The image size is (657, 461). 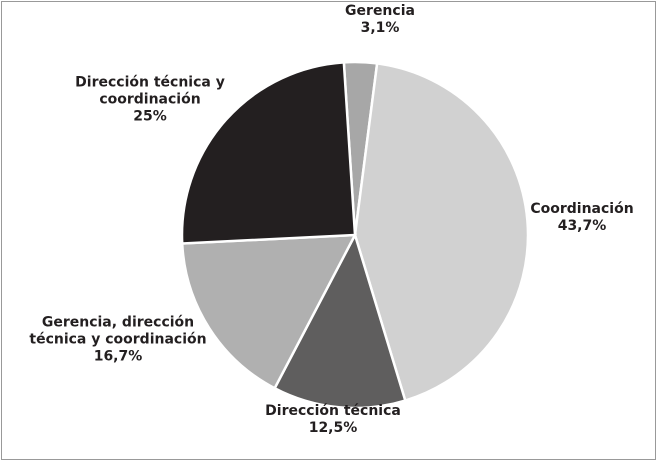 I want to click on slice-label: Gerencia 3,1%, so click(x=380, y=20).